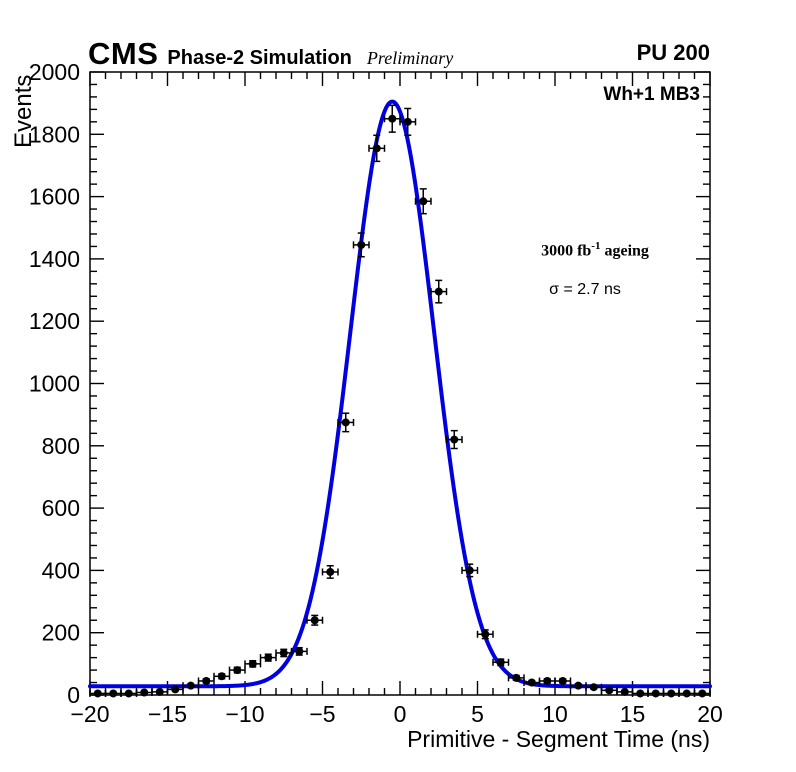 The width and height of the screenshot is (796, 772). What do you see at coordinates (54, 384) in the screenshot?
I see `y-tick-label: 1000` at bounding box center [54, 384].